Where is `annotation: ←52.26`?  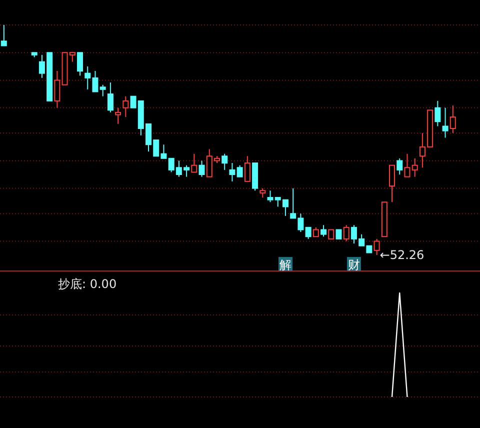
annotation: ←52.26 is located at coordinates (402, 255).